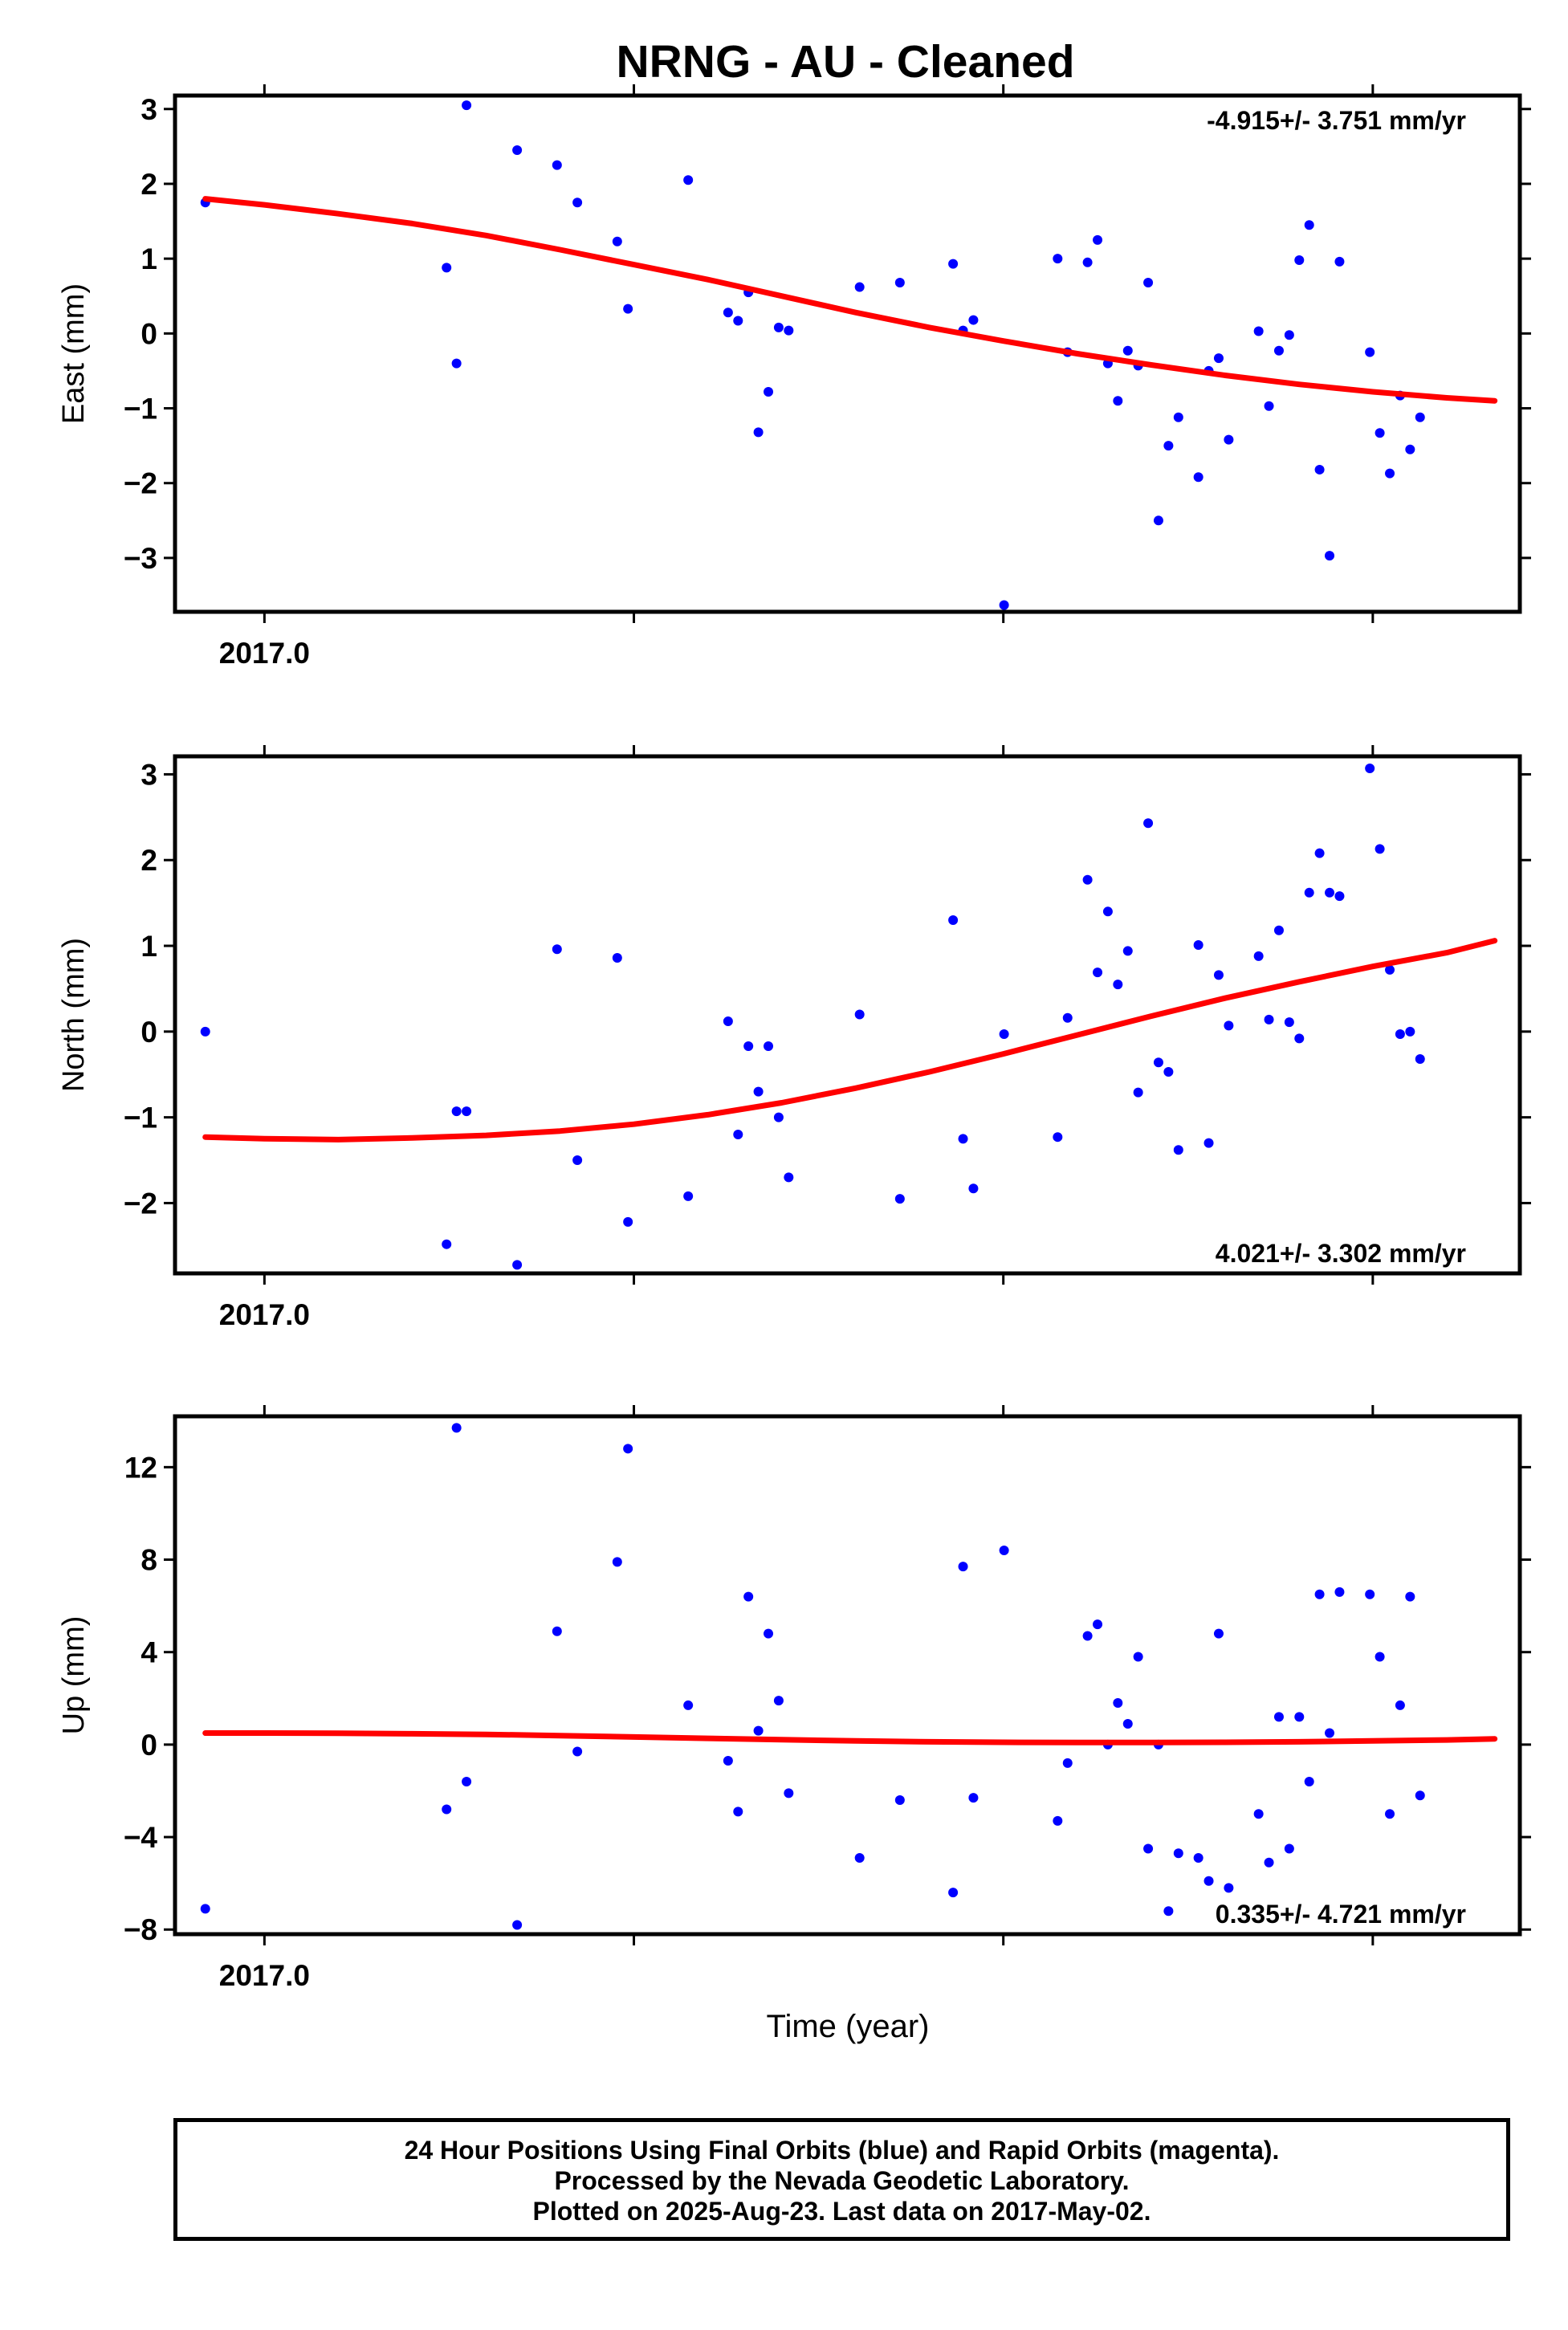  I want to click on y-axis-label: North (mm), so click(74, 1015).